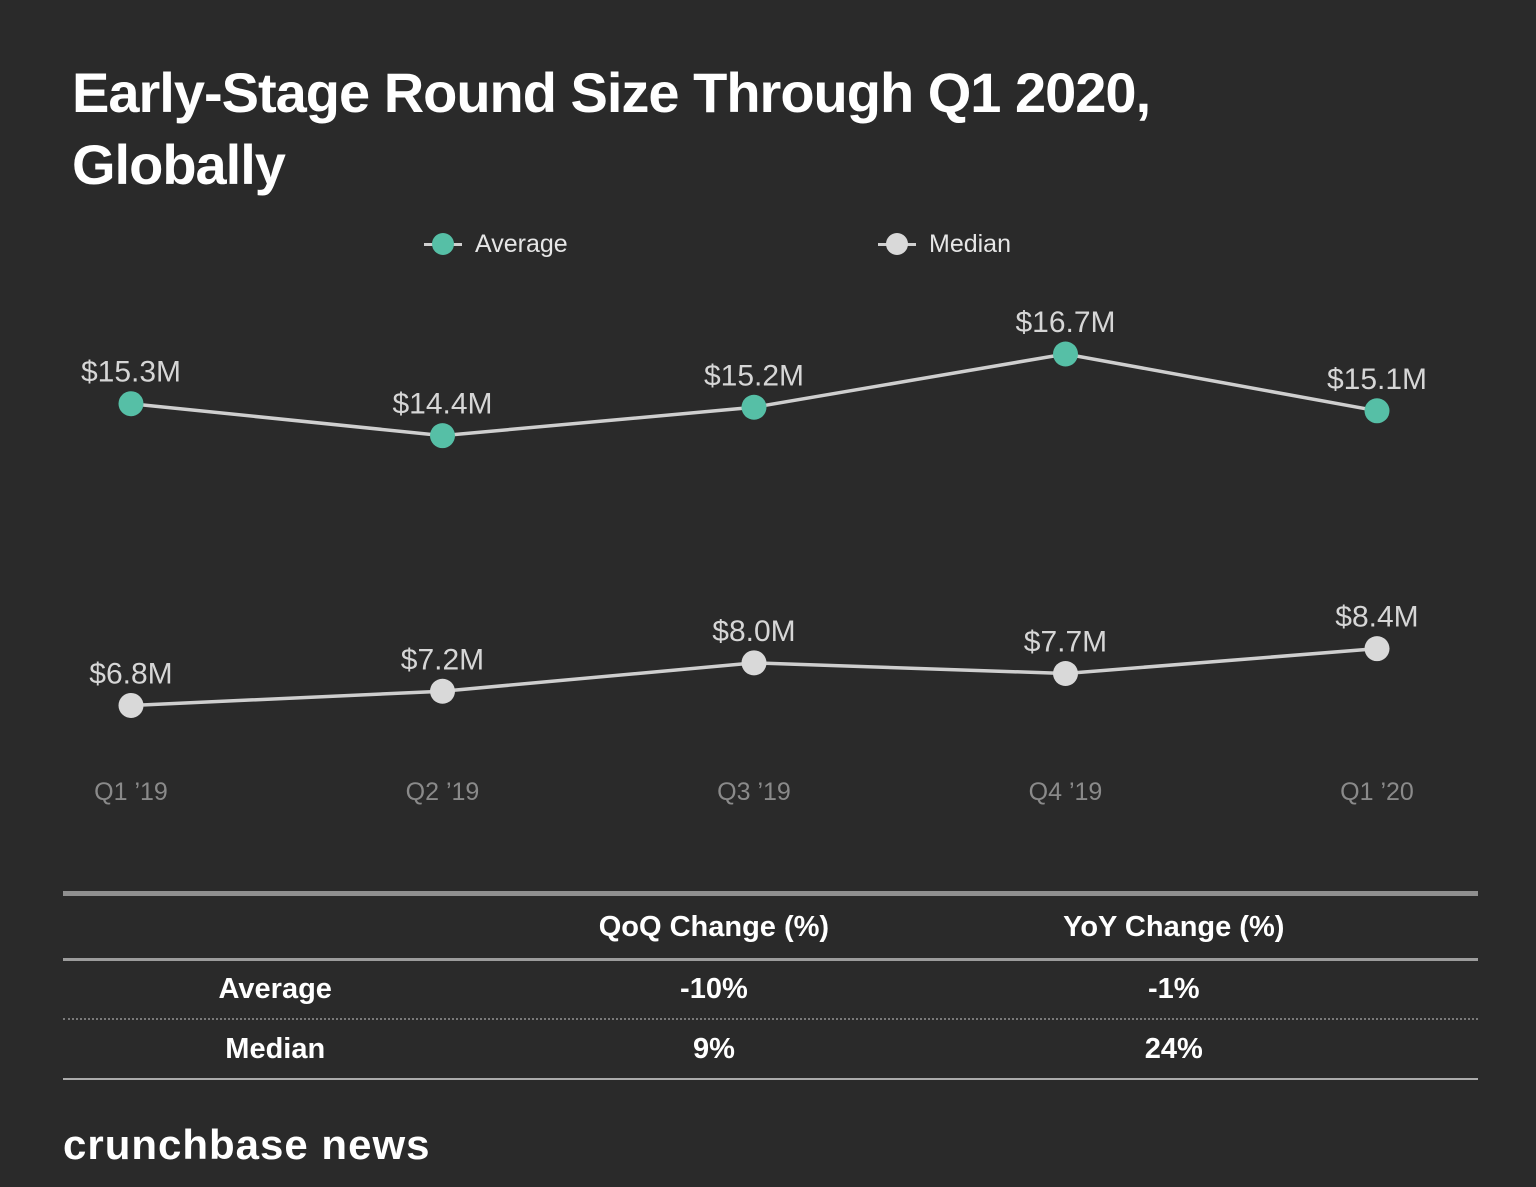  Describe the element at coordinates (1377, 379) in the screenshot. I see `value-label-average-4: $15.1M` at that location.